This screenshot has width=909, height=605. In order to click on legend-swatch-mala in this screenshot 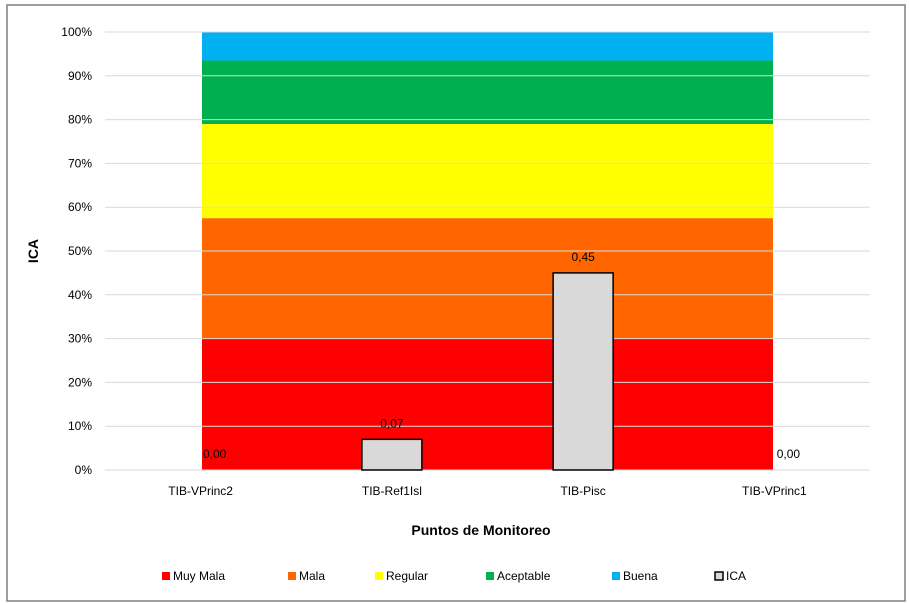, I will do `click(292, 576)`.